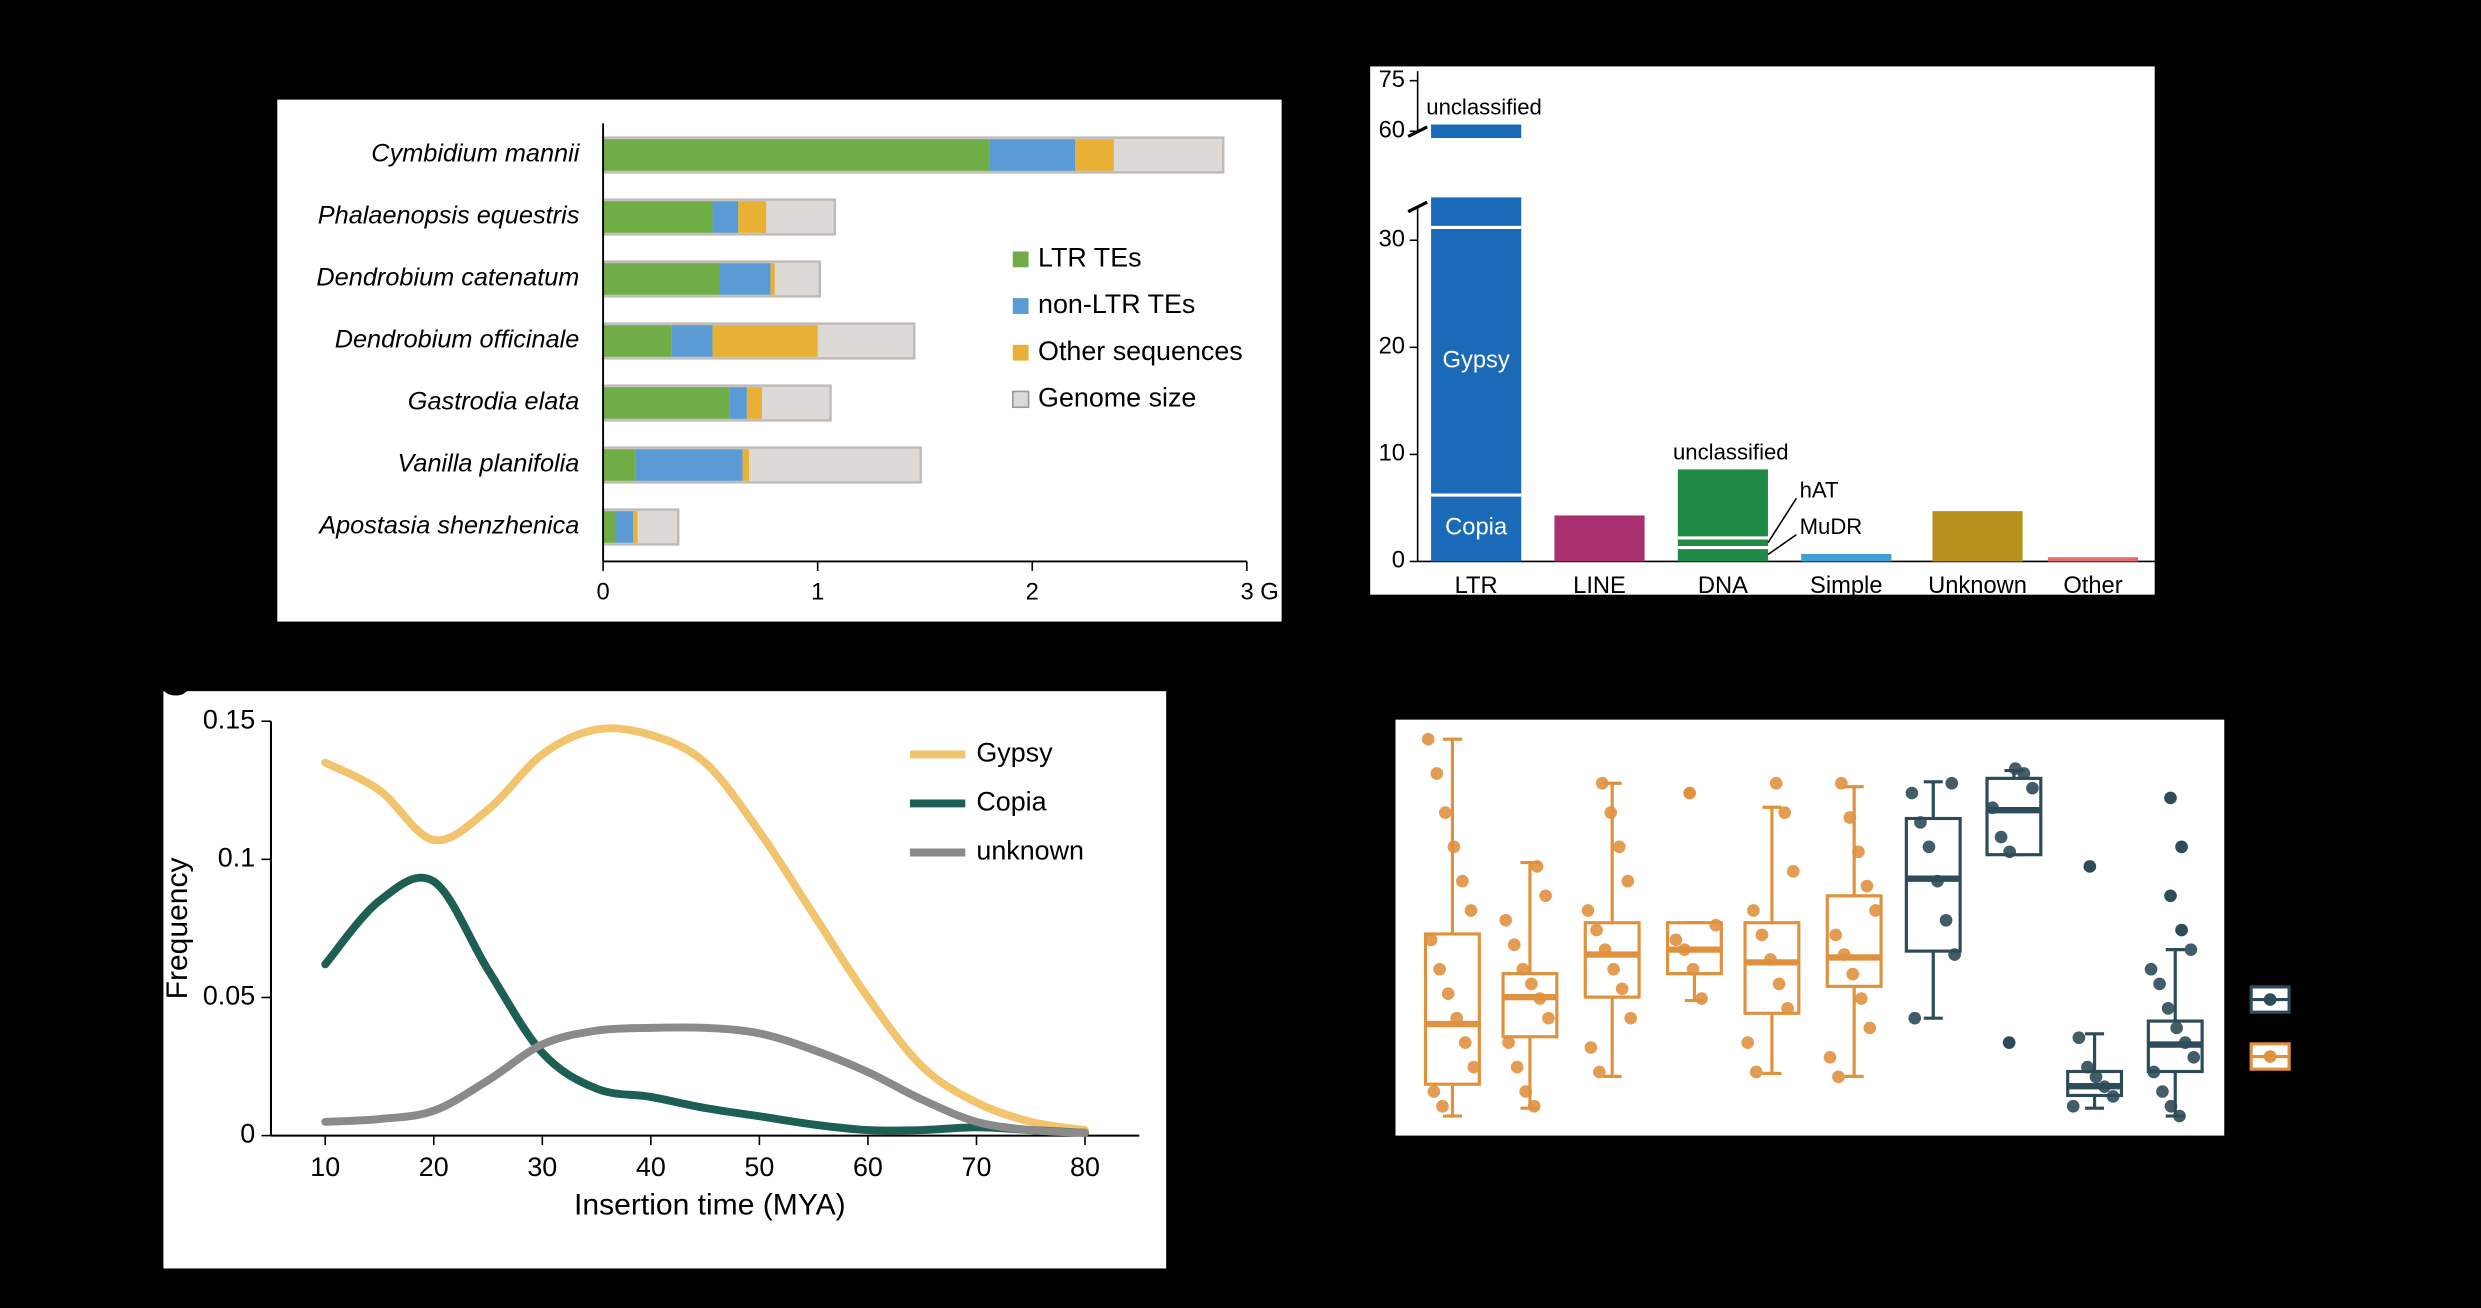  Describe the element at coordinates (1317, 57) in the screenshot. I see `panel-label: B` at that location.